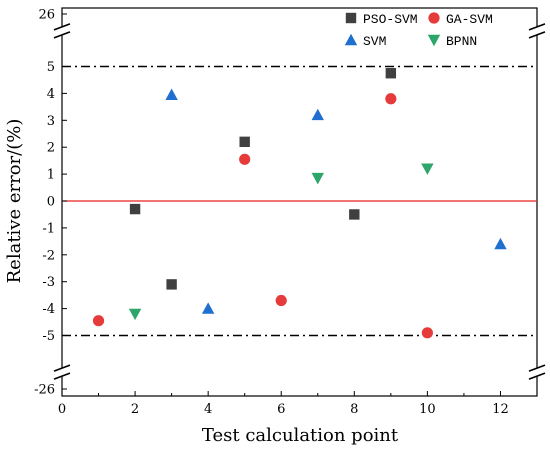 This screenshot has width=550, height=451. Describe the element at coordinates (51, 175) in the screenshot. I see `y-tick-label: 1` at that location.